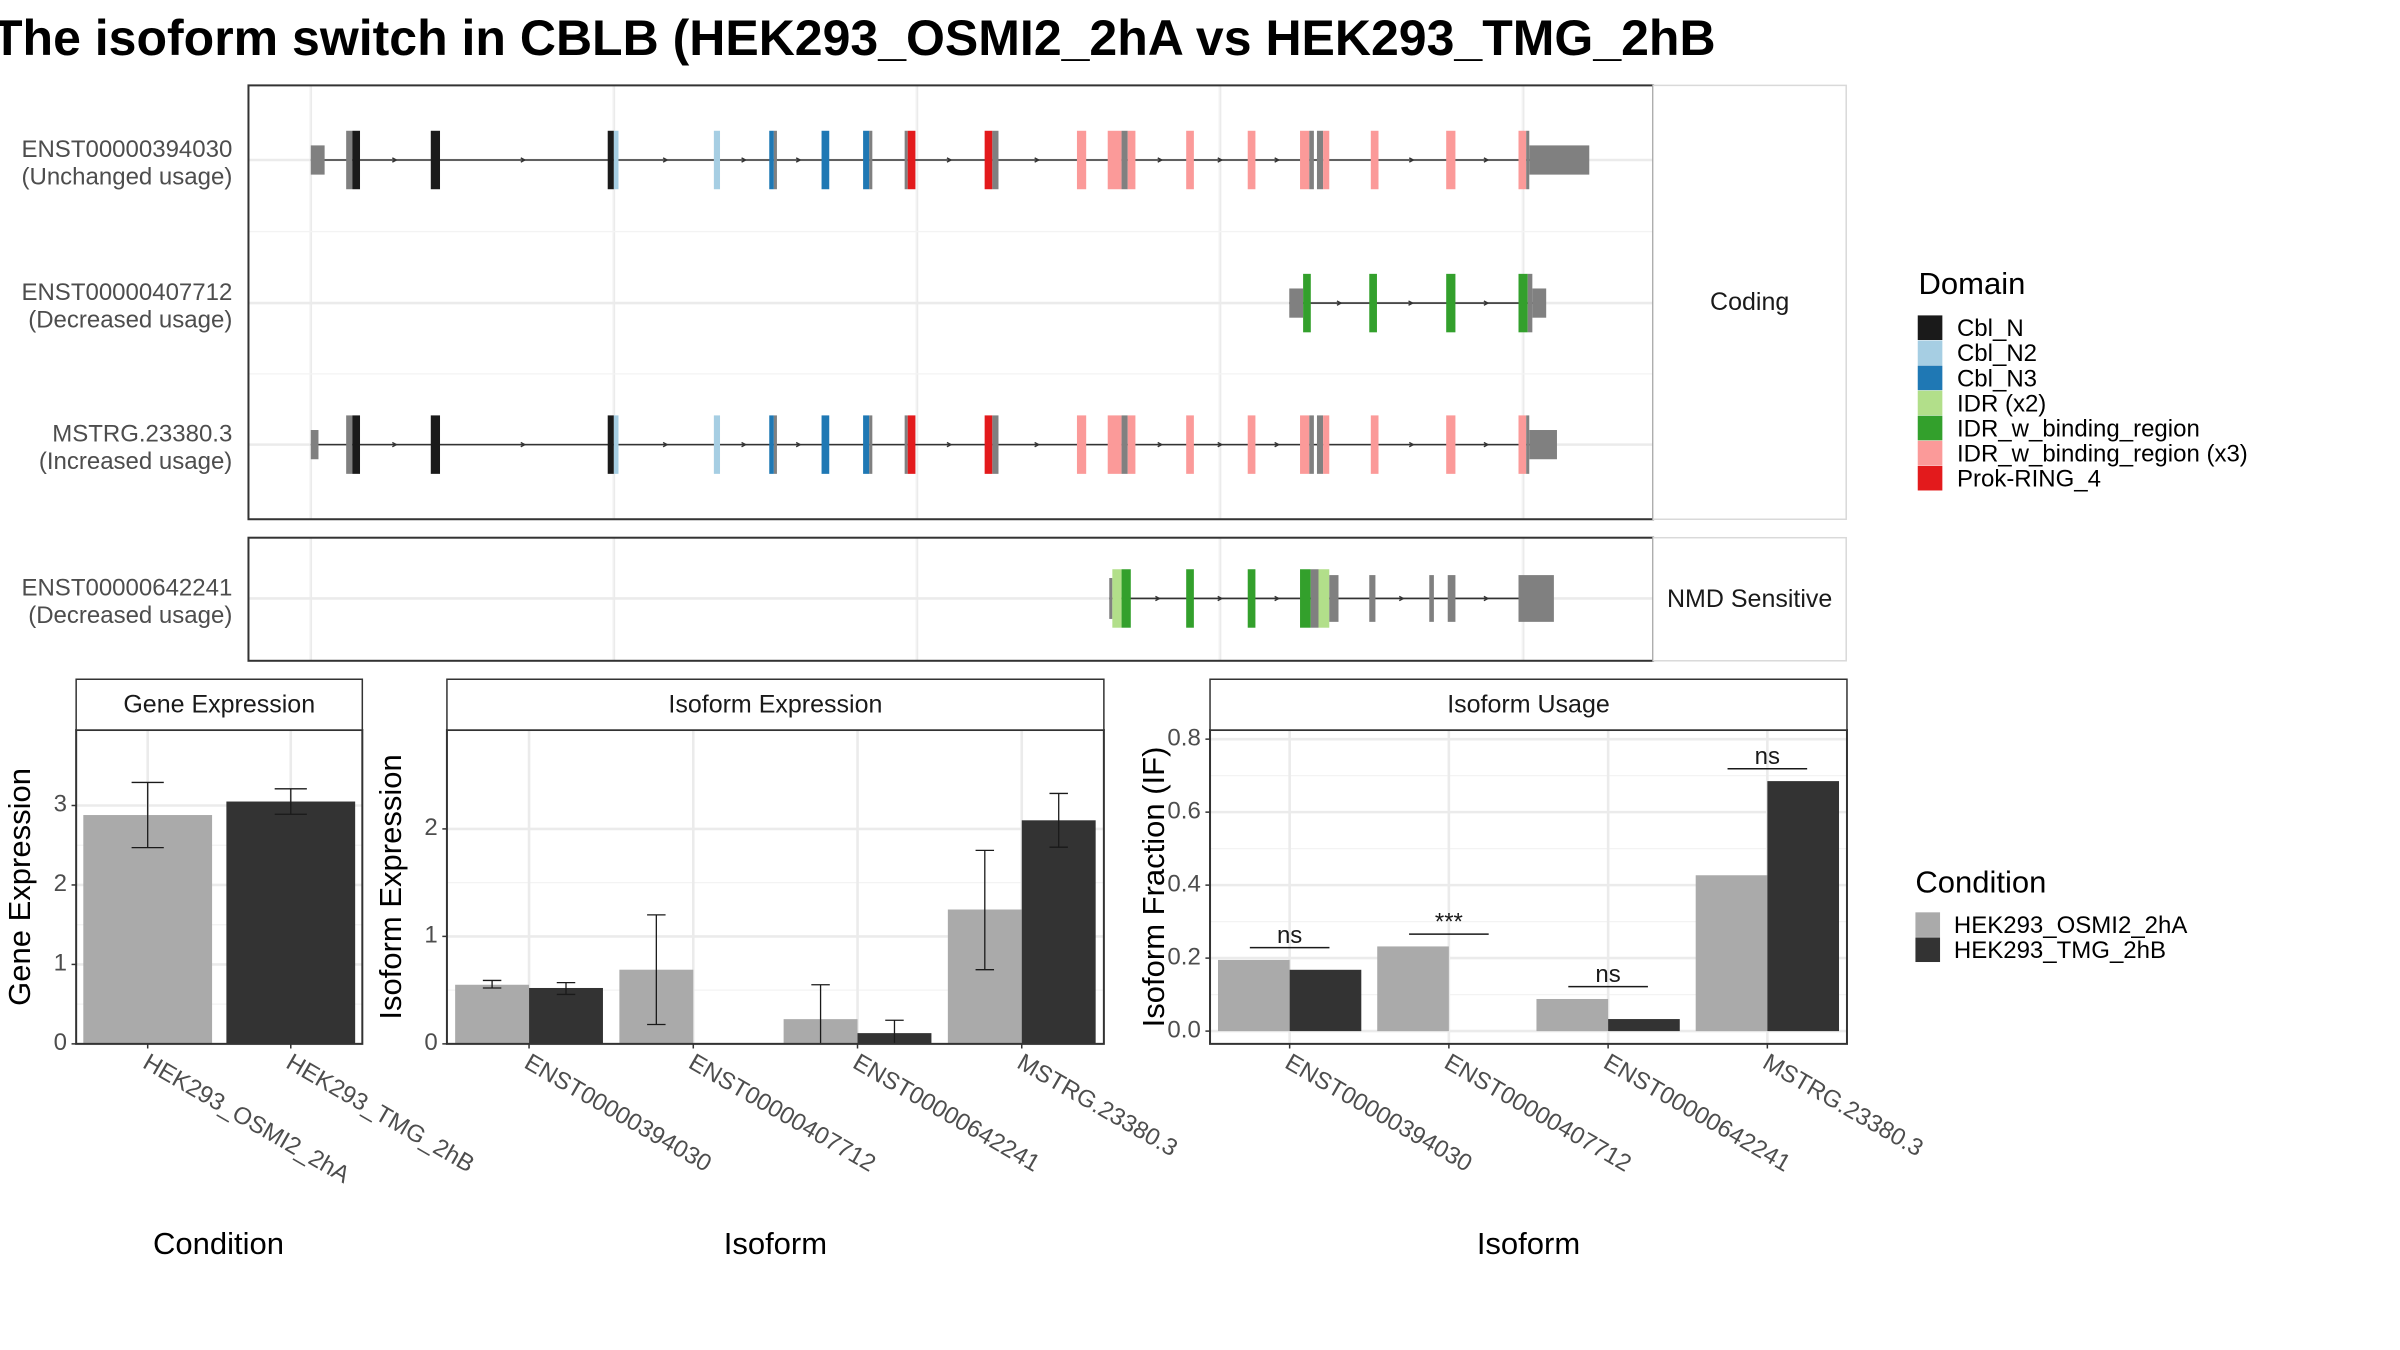  What do you see at coordinates (950, 160) in the screenshot?
I see `transcript-ENST00000394030` at bounding box center [950, 160].